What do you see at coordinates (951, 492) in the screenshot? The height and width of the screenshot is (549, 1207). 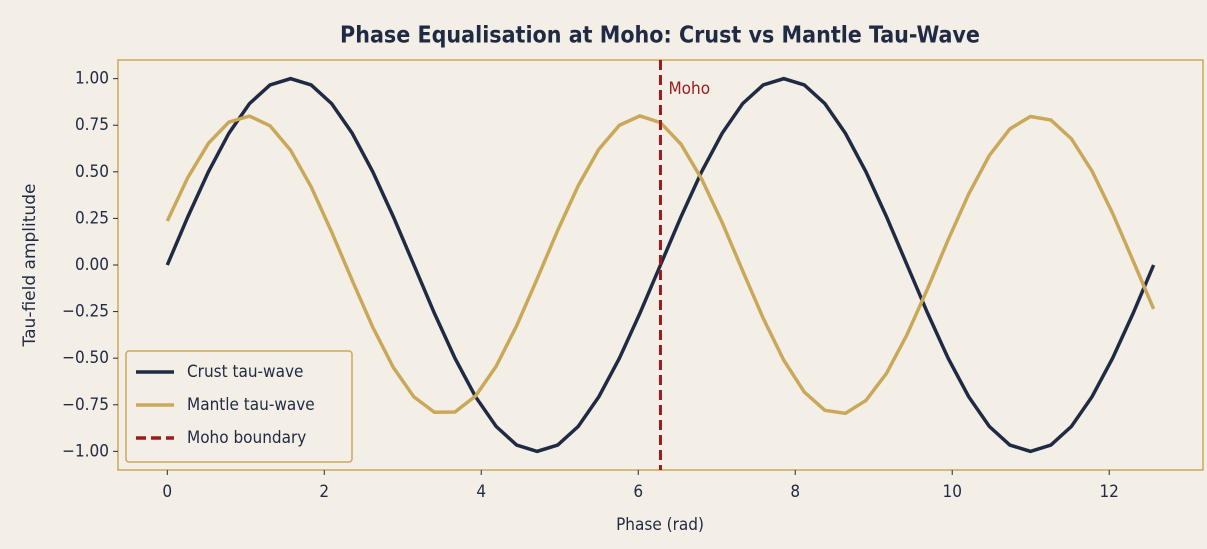 I see `x-tick-label: 10` at bounding box center [951, 492].